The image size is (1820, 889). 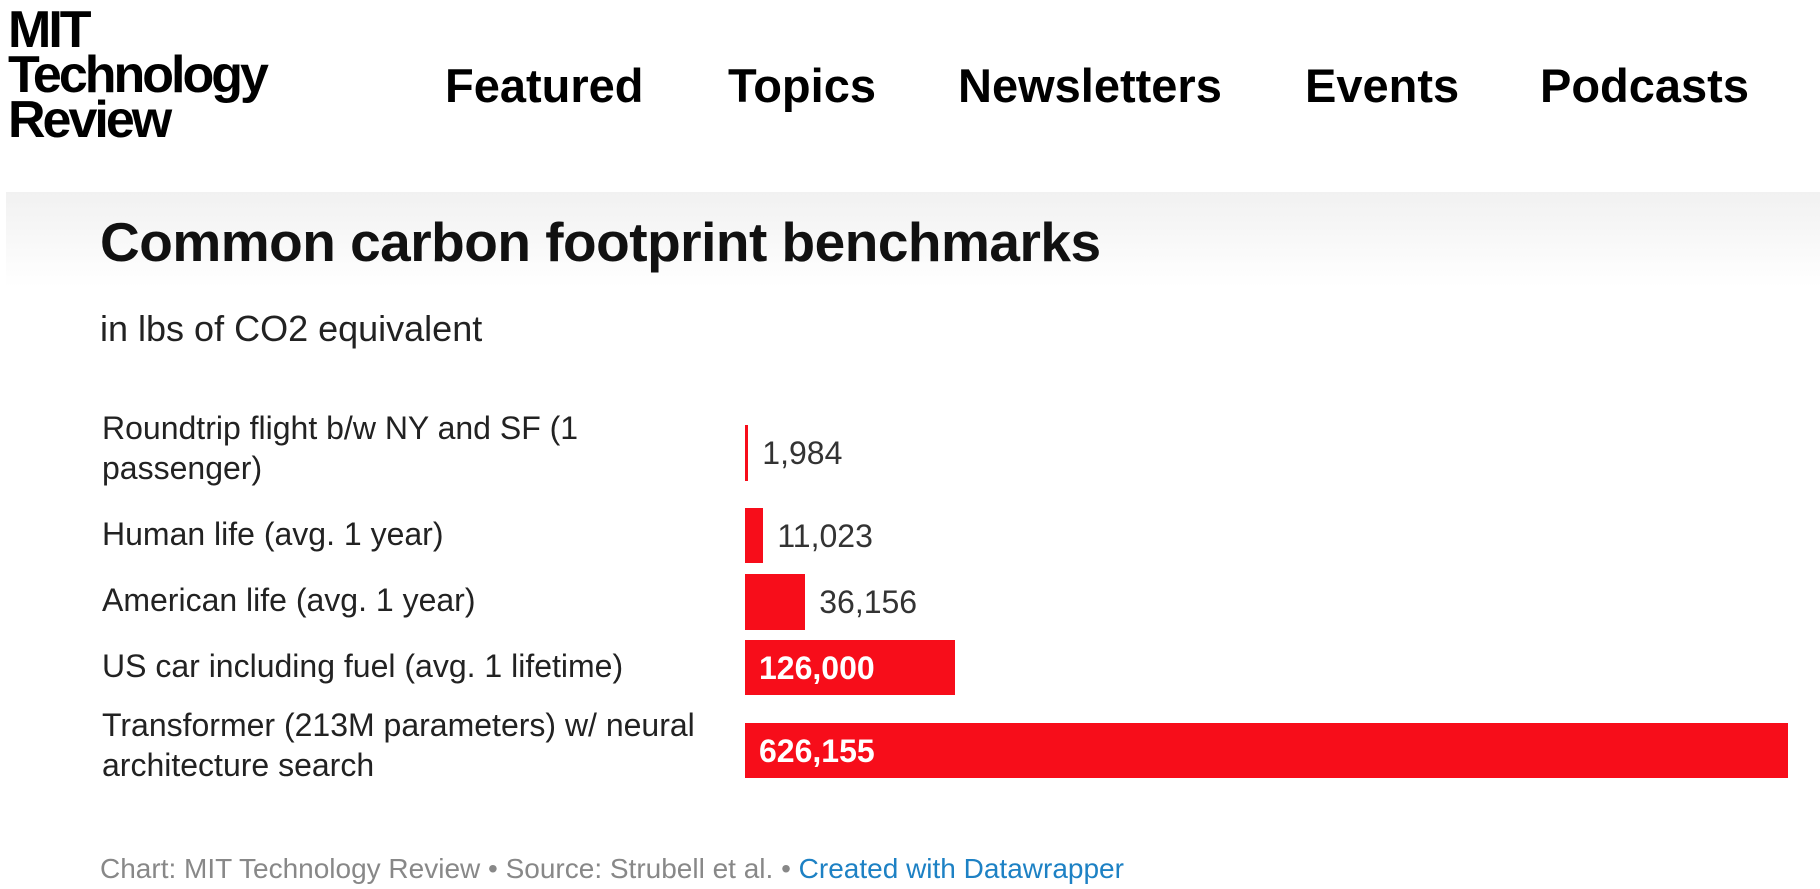 What do you see at coordinates (868, 602) in the screenshot?
I see `bar-value-label-3: 36,156` at bounding box center [868, 602].